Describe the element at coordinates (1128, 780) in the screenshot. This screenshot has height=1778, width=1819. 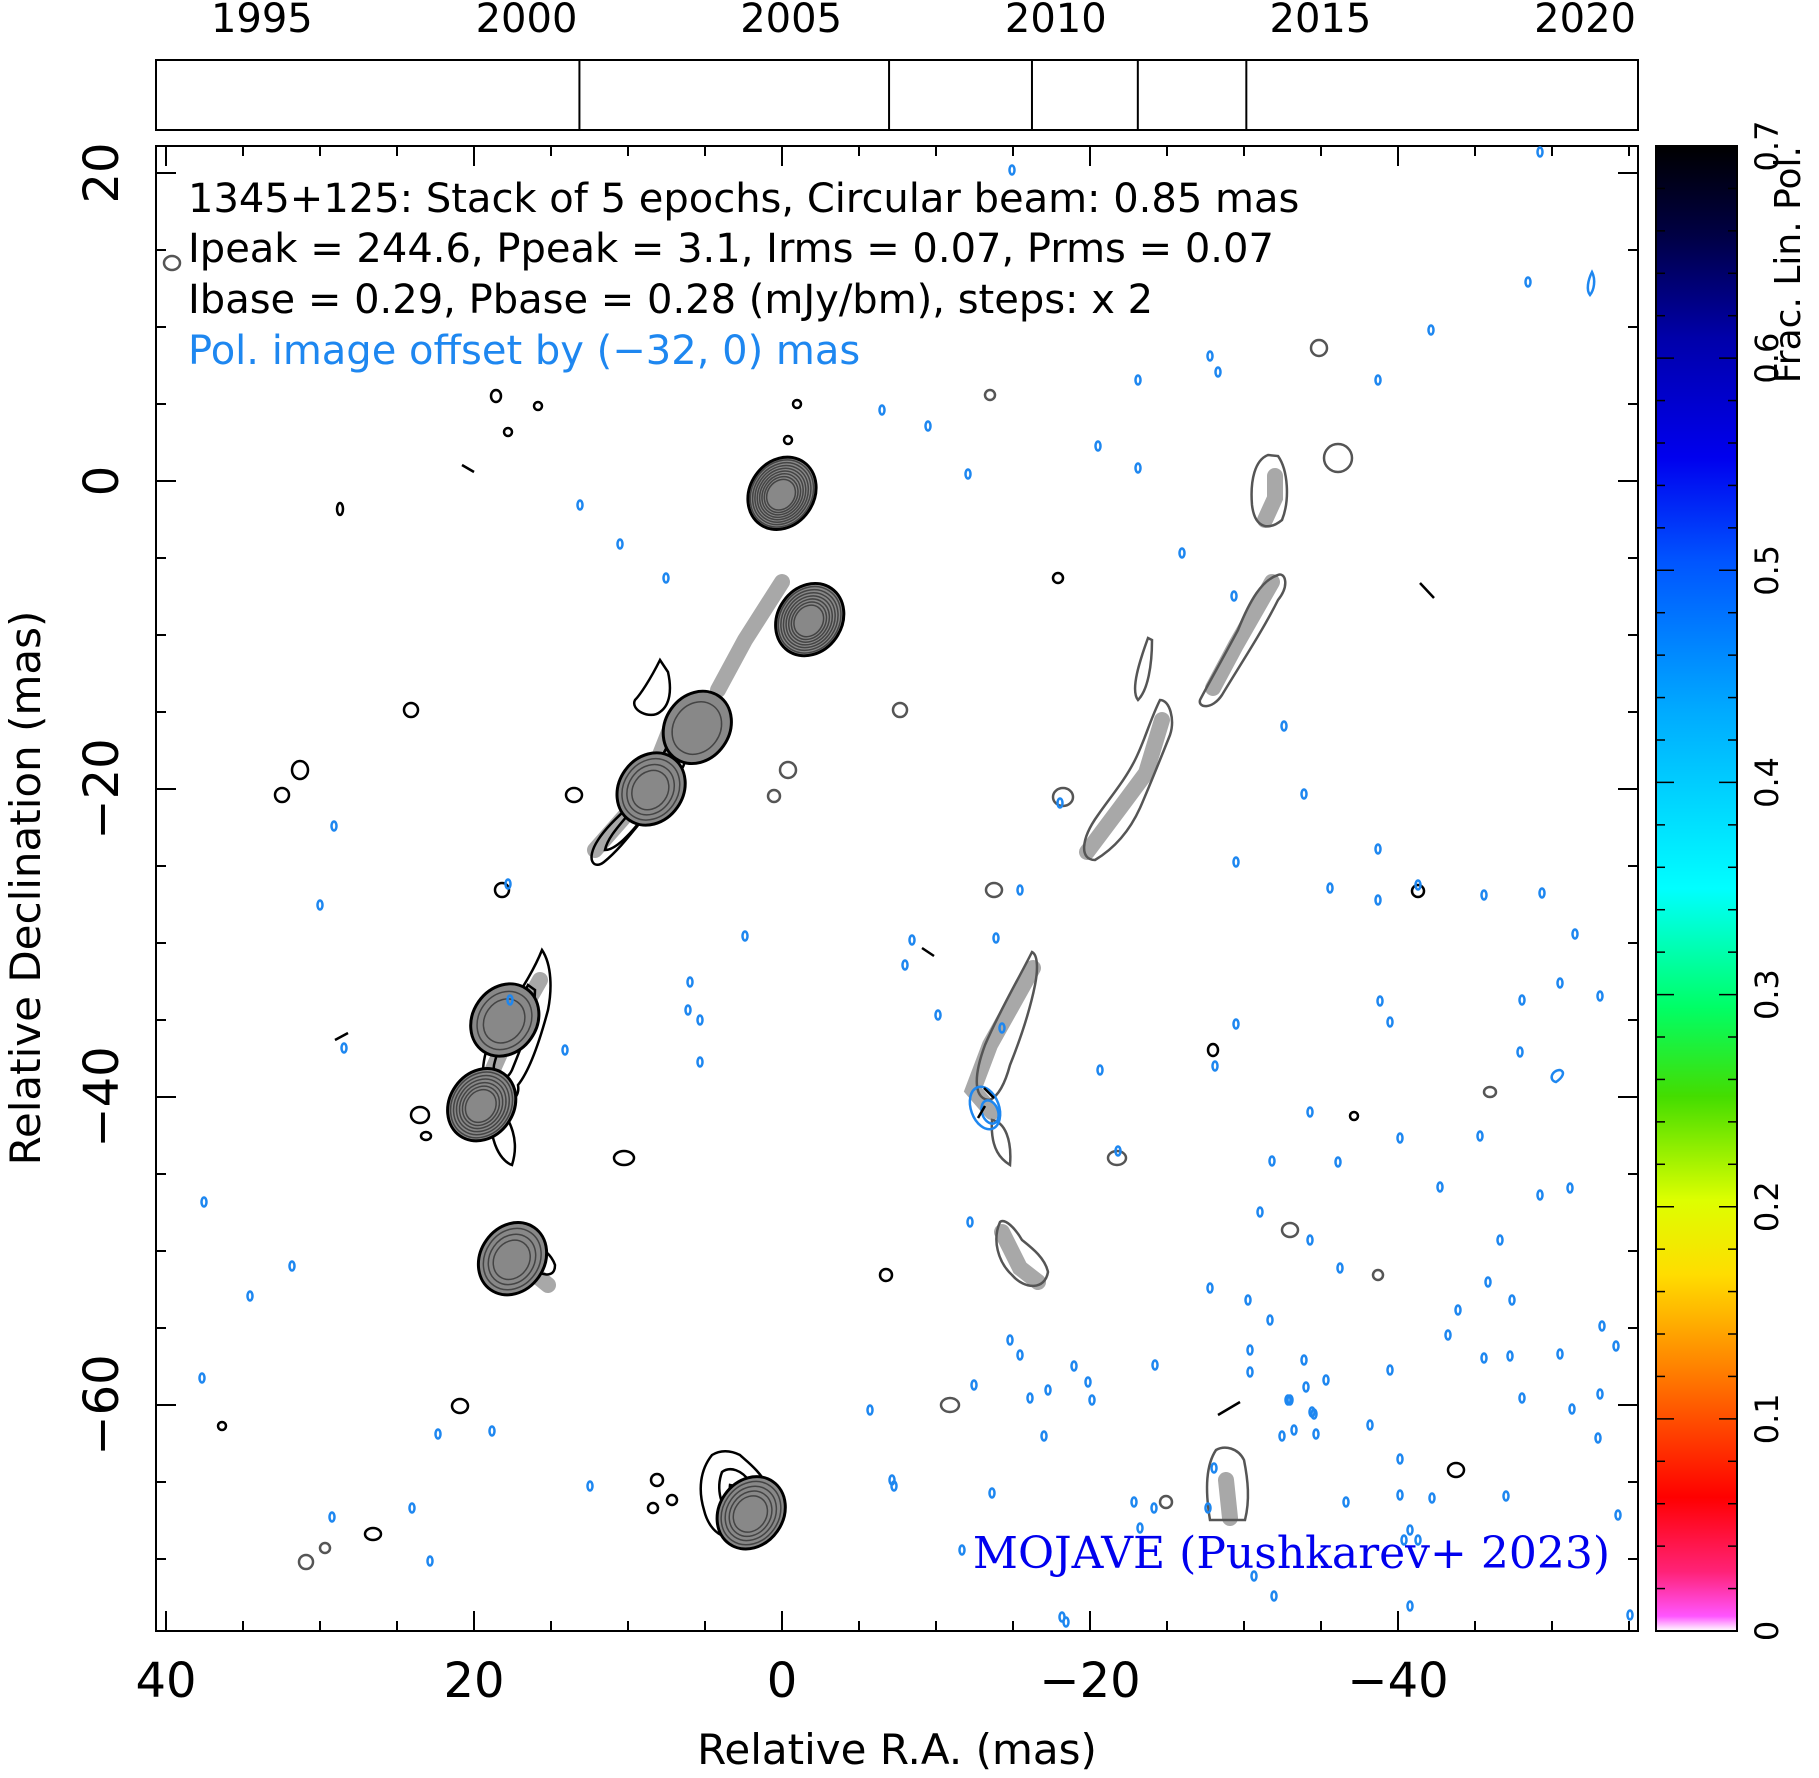
I see `pol-jet-2-contour` at that location.